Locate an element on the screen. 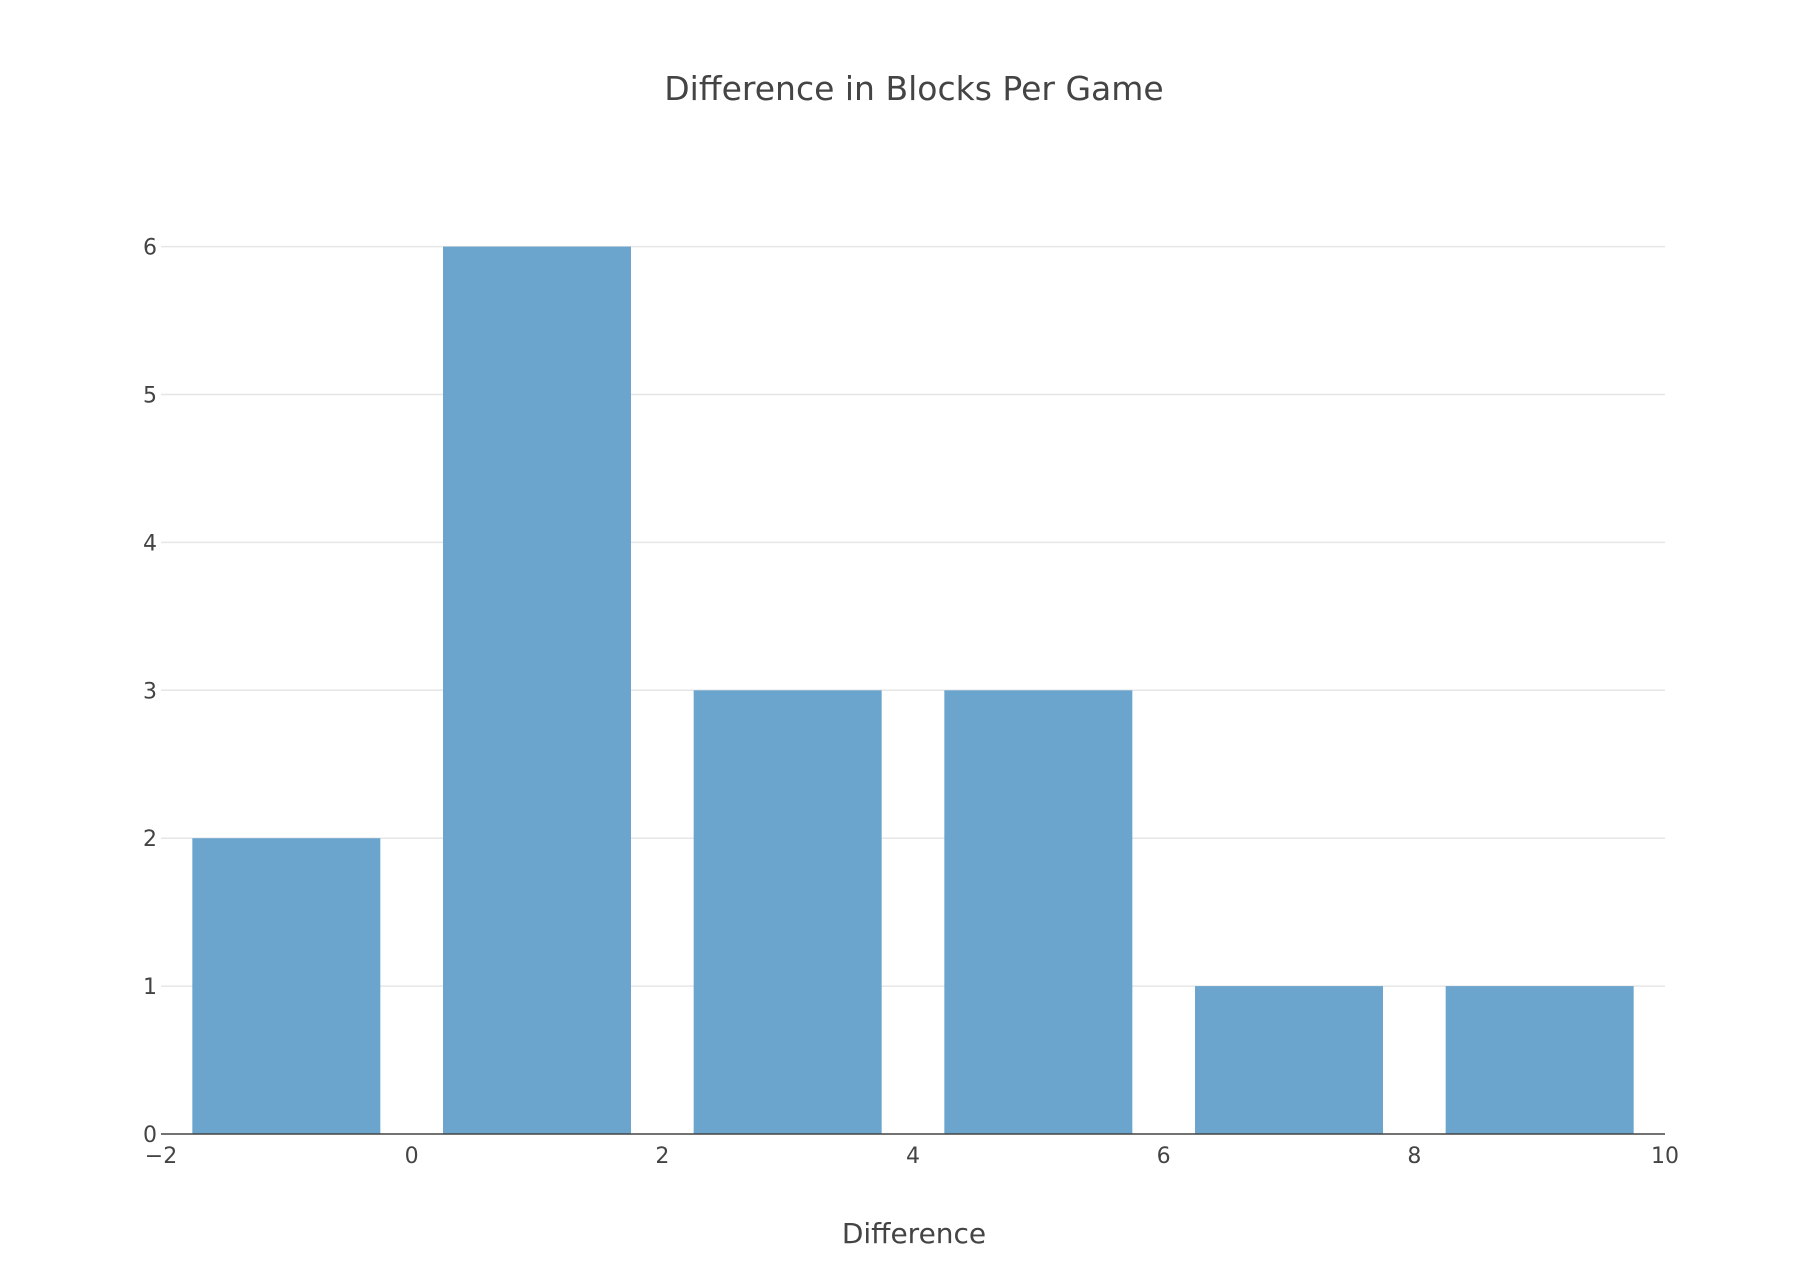 The image size is (1810, 1284). y-tick-label: 3 is located at coordinates (150, 691).